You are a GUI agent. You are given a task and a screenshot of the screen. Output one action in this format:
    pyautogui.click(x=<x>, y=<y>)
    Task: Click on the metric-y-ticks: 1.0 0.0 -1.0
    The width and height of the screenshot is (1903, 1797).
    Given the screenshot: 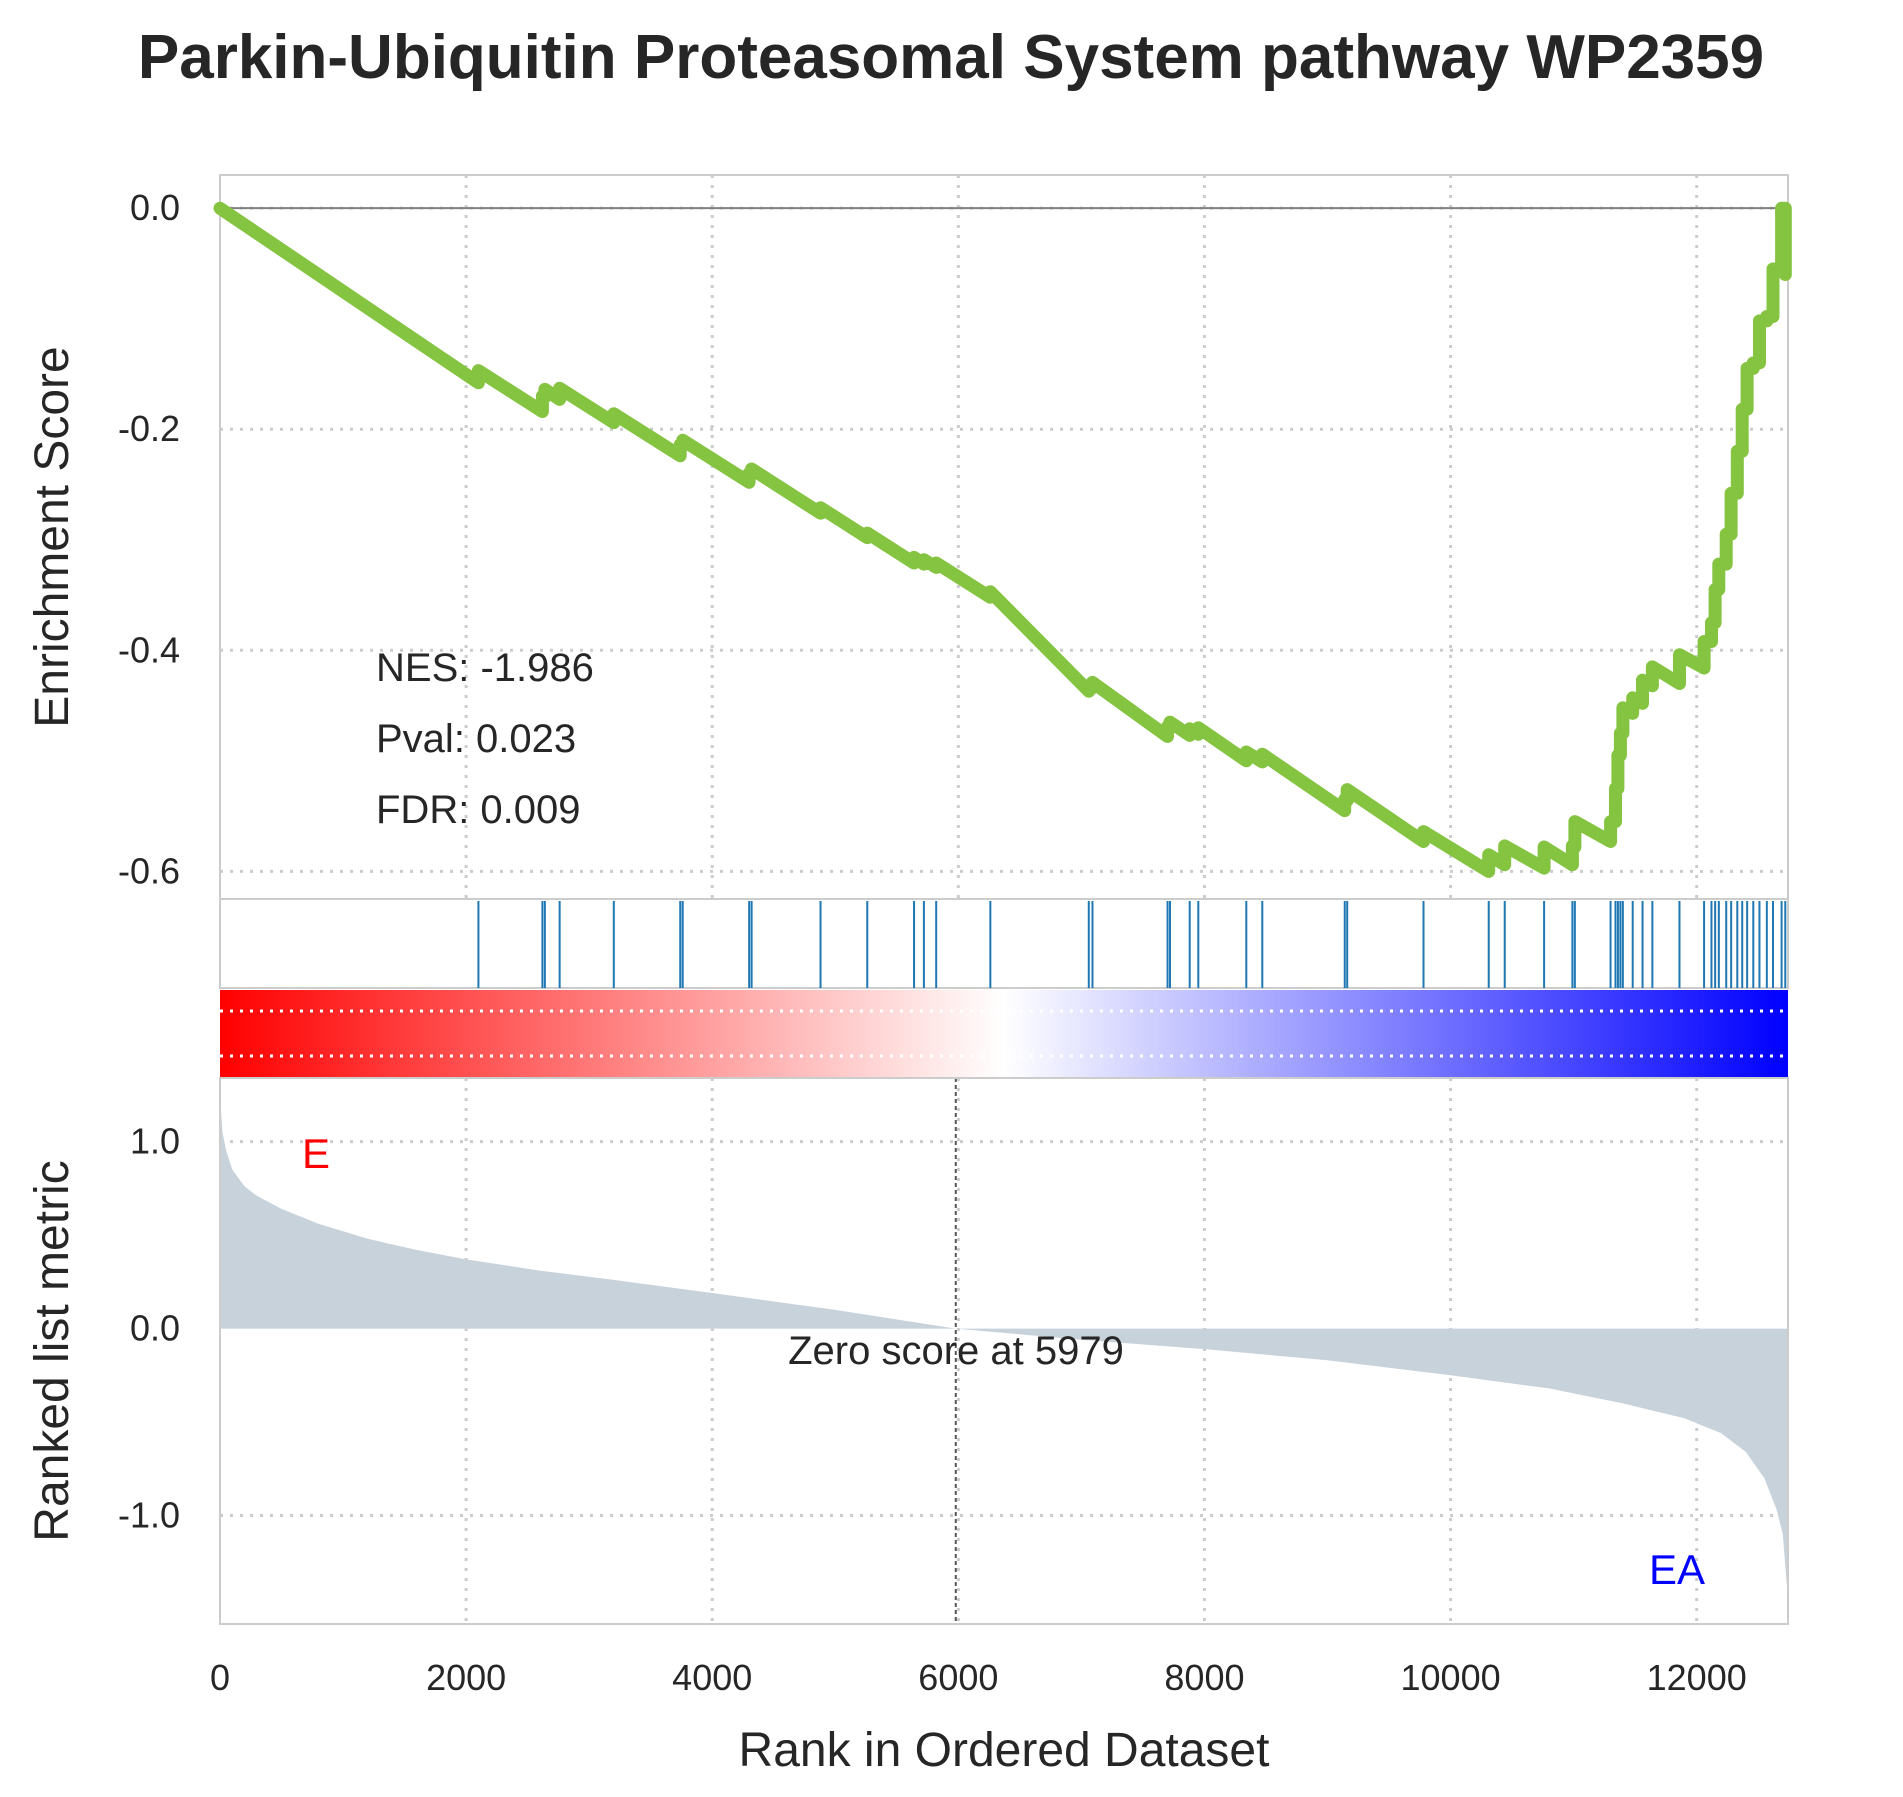 What is the action you would take?
    pyautogui.click(x=149, y=1328)
    